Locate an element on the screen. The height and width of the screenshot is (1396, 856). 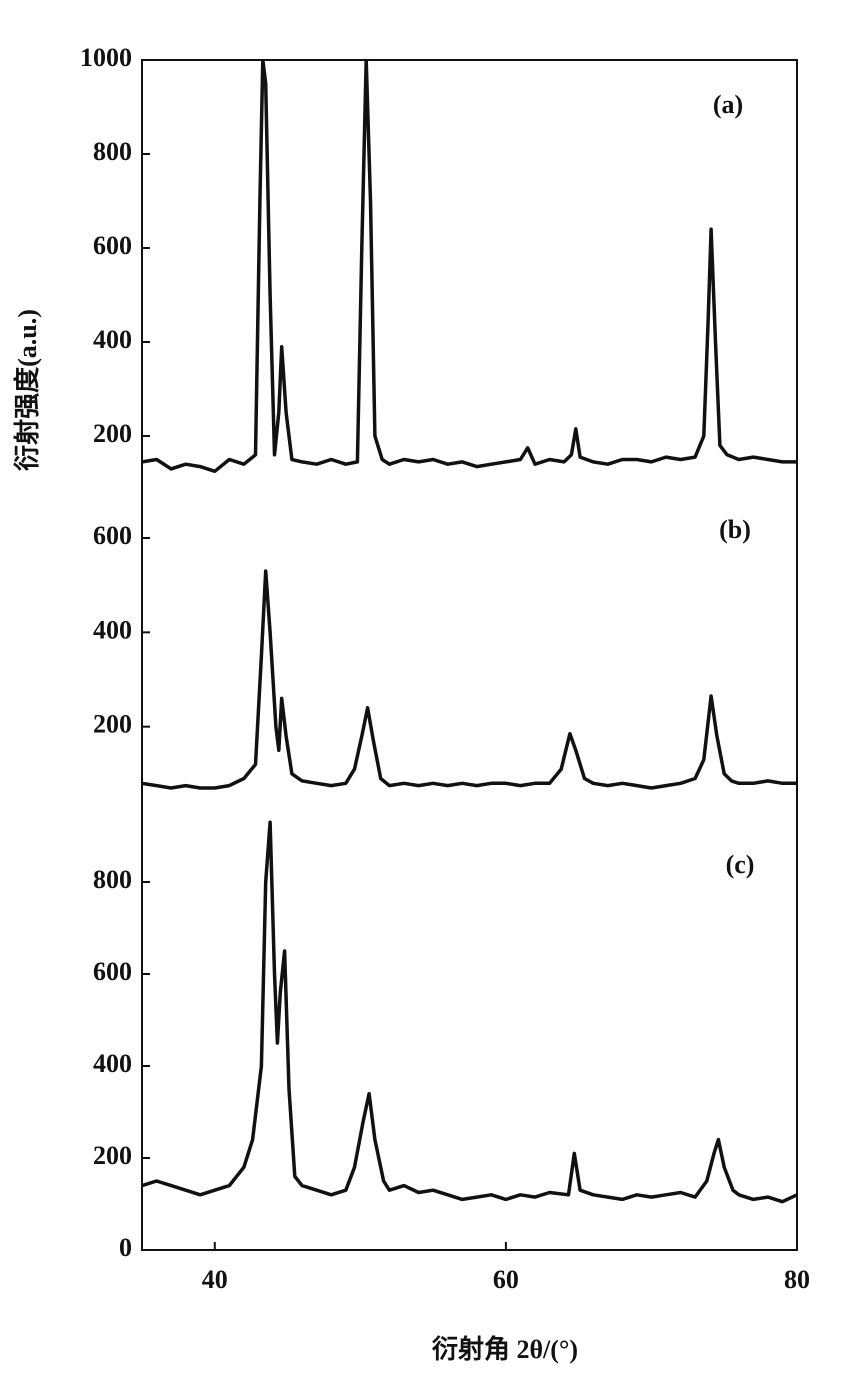
panel-label: (b) is located at coordinates (735, 529).